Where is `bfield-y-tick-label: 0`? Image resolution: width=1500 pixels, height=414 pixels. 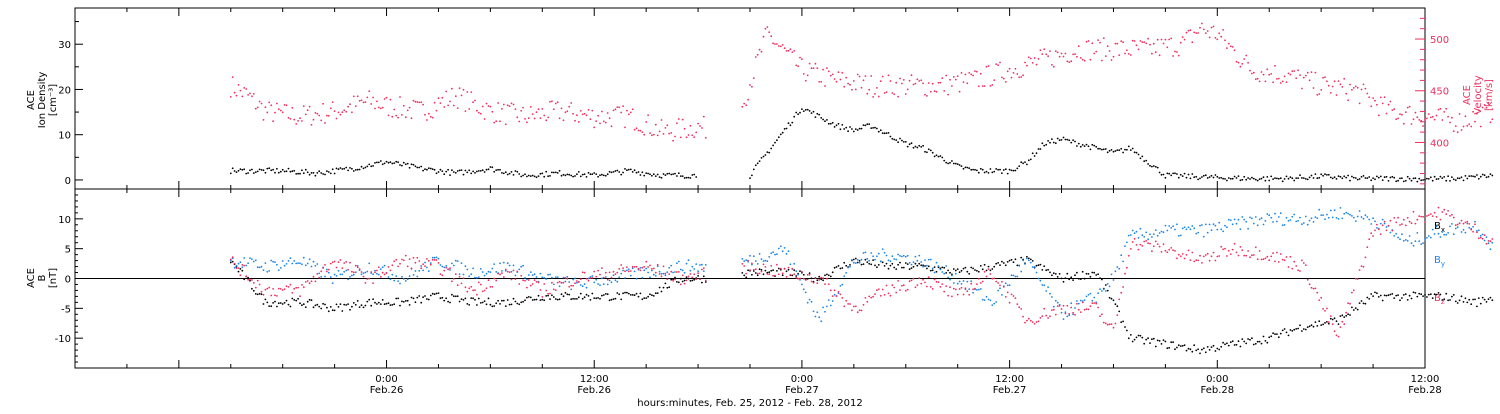
bfield-y-tick-label: 0 is located at coordinates (68, 280).